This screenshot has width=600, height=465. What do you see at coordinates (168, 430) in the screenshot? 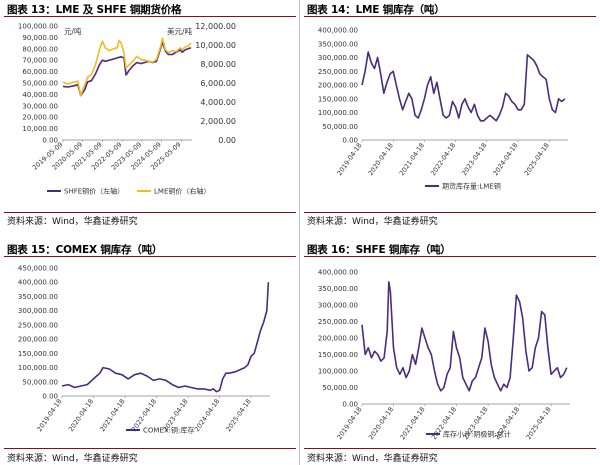
I see `legend-label: COMEX:铜:库存` at bounding box center [168, 430].